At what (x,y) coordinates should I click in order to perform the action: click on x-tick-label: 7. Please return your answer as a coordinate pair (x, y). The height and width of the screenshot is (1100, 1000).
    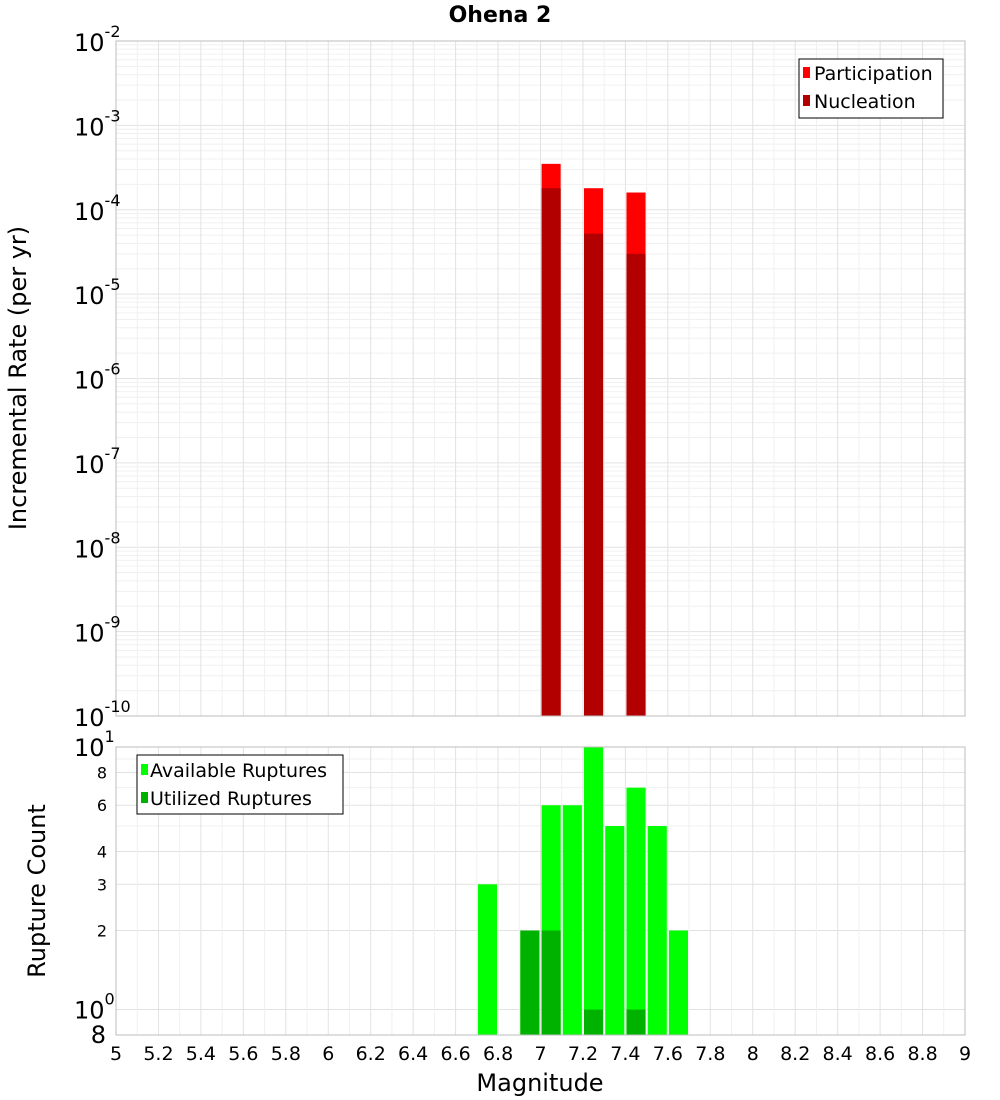
    Looking at the image, I should click on (540, 1054).